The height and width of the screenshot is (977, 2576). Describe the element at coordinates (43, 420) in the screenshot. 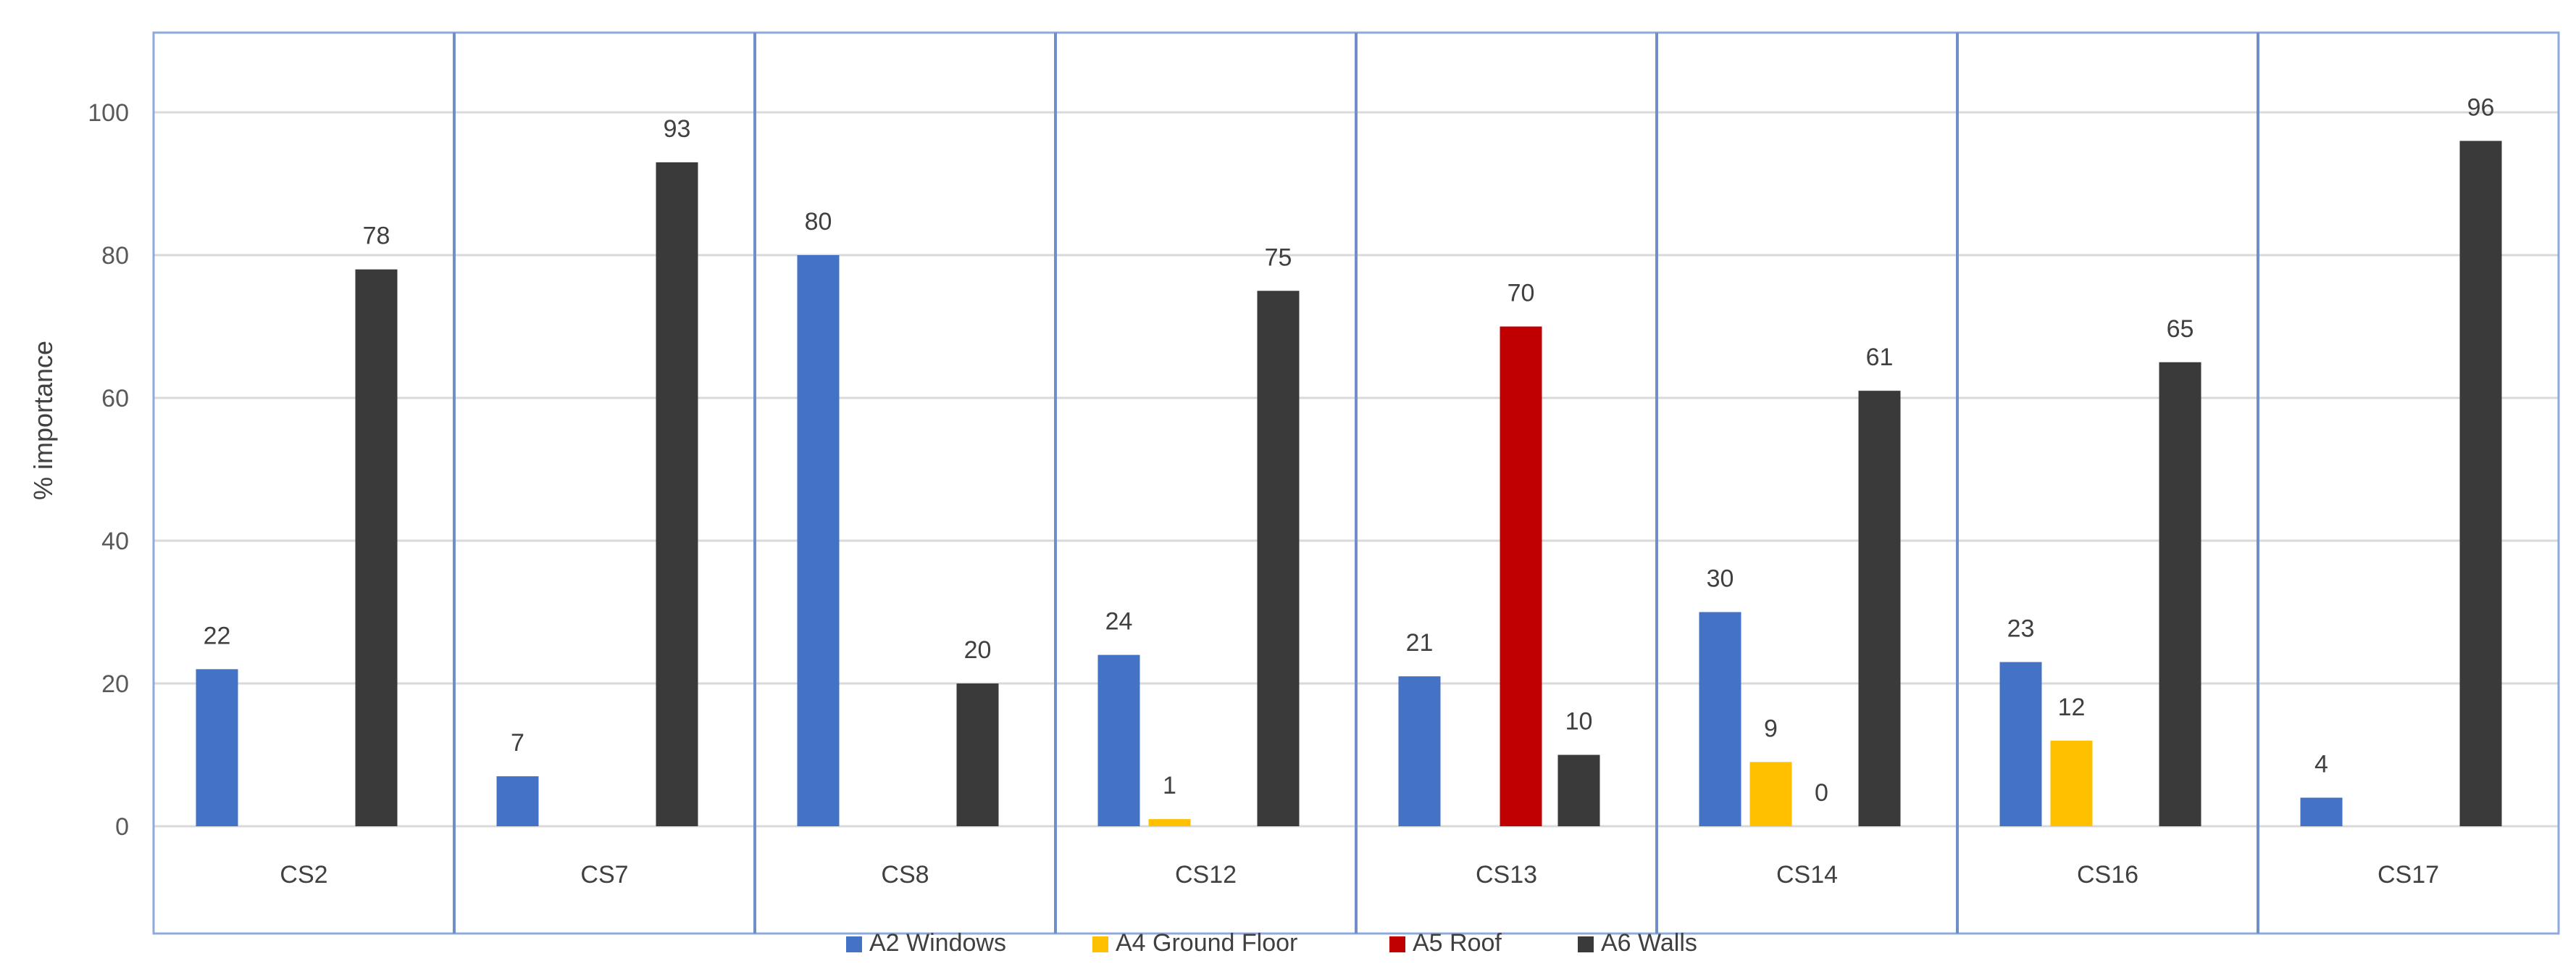

I see `y-axis-title: % importance` at that location.